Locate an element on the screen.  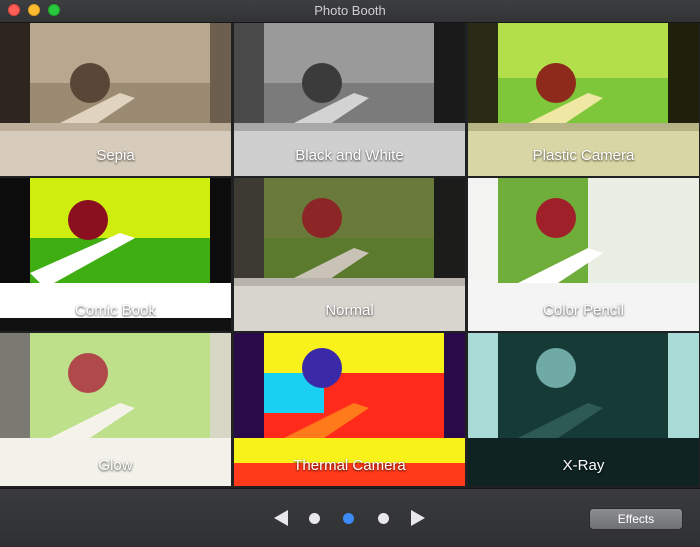
previous-arrow-icon is located at coordinates (281, 518).